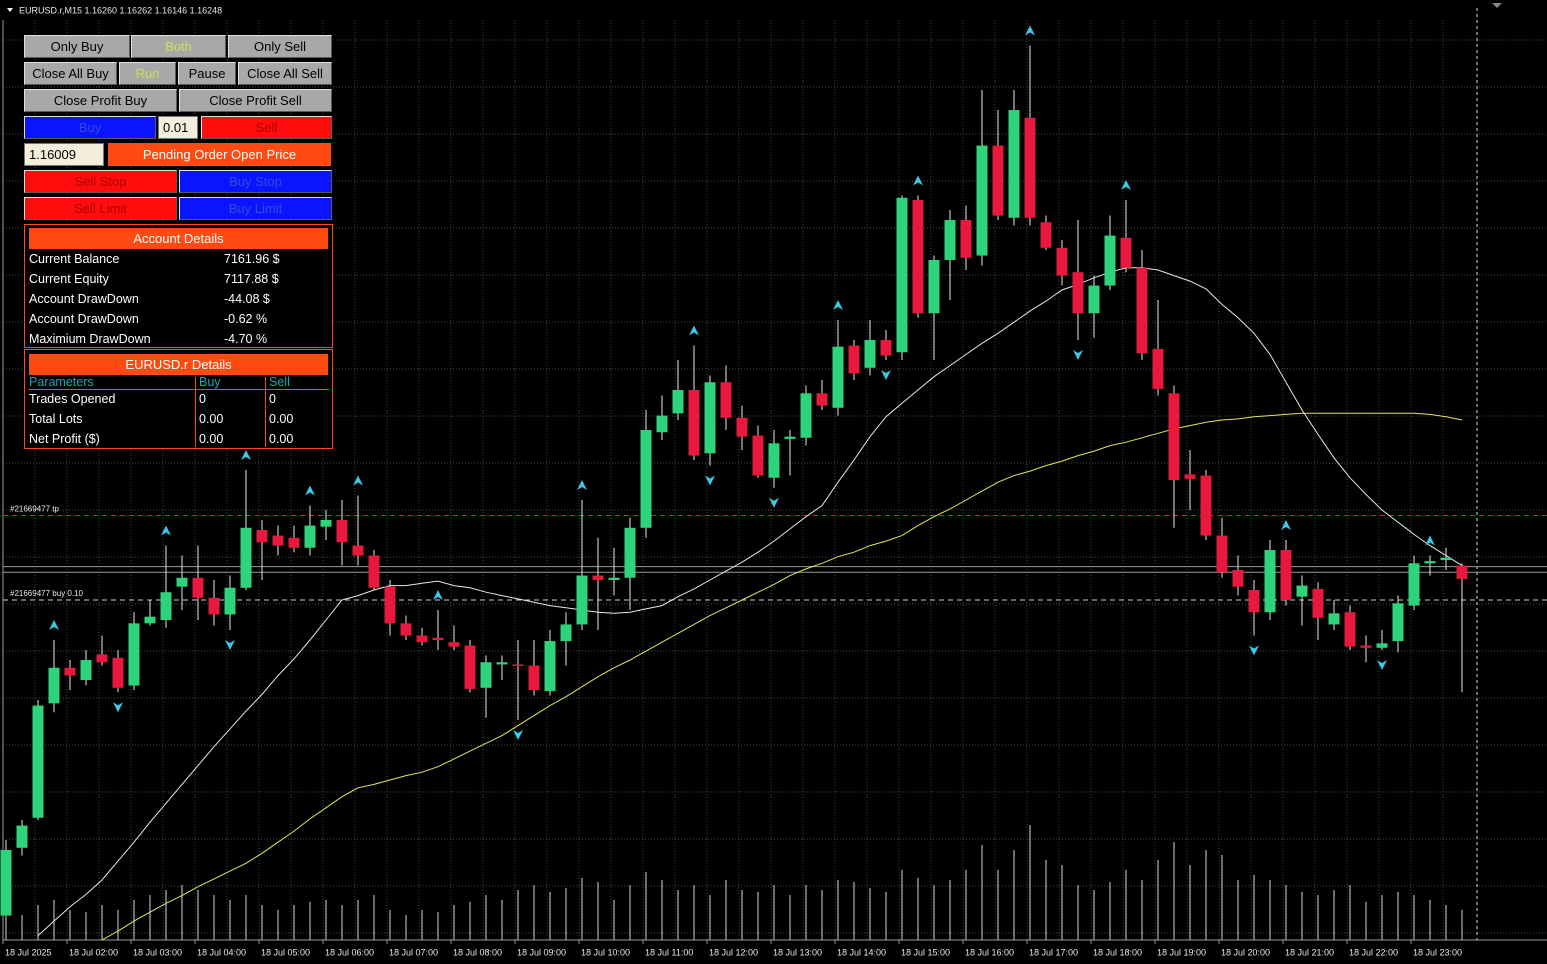 Image resolution: width=1547 pixels, height=964 pixels. Describe the element at coordinates (255, 208) in the screenshot. I see `buy-limit-button: Buy Limit` at that location.